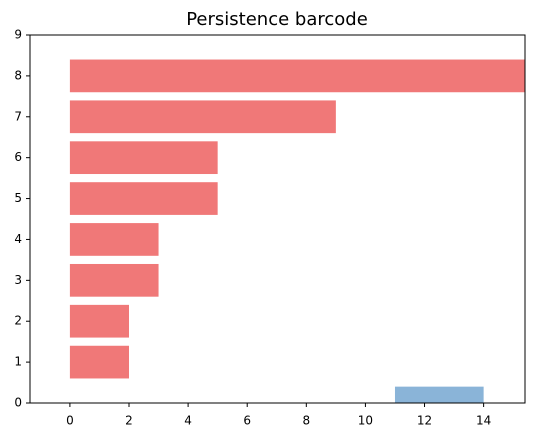 Image resolution: width=534 pixels, height=441 pixels. I want to click on x-tick-label: 2, so click(129, 421).